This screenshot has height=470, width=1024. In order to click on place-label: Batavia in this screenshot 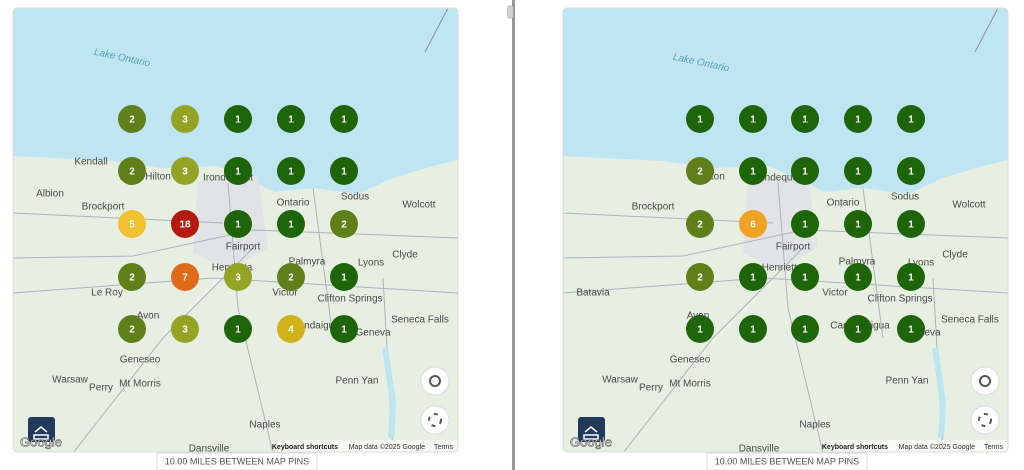, I will do `click(593, 293)`.